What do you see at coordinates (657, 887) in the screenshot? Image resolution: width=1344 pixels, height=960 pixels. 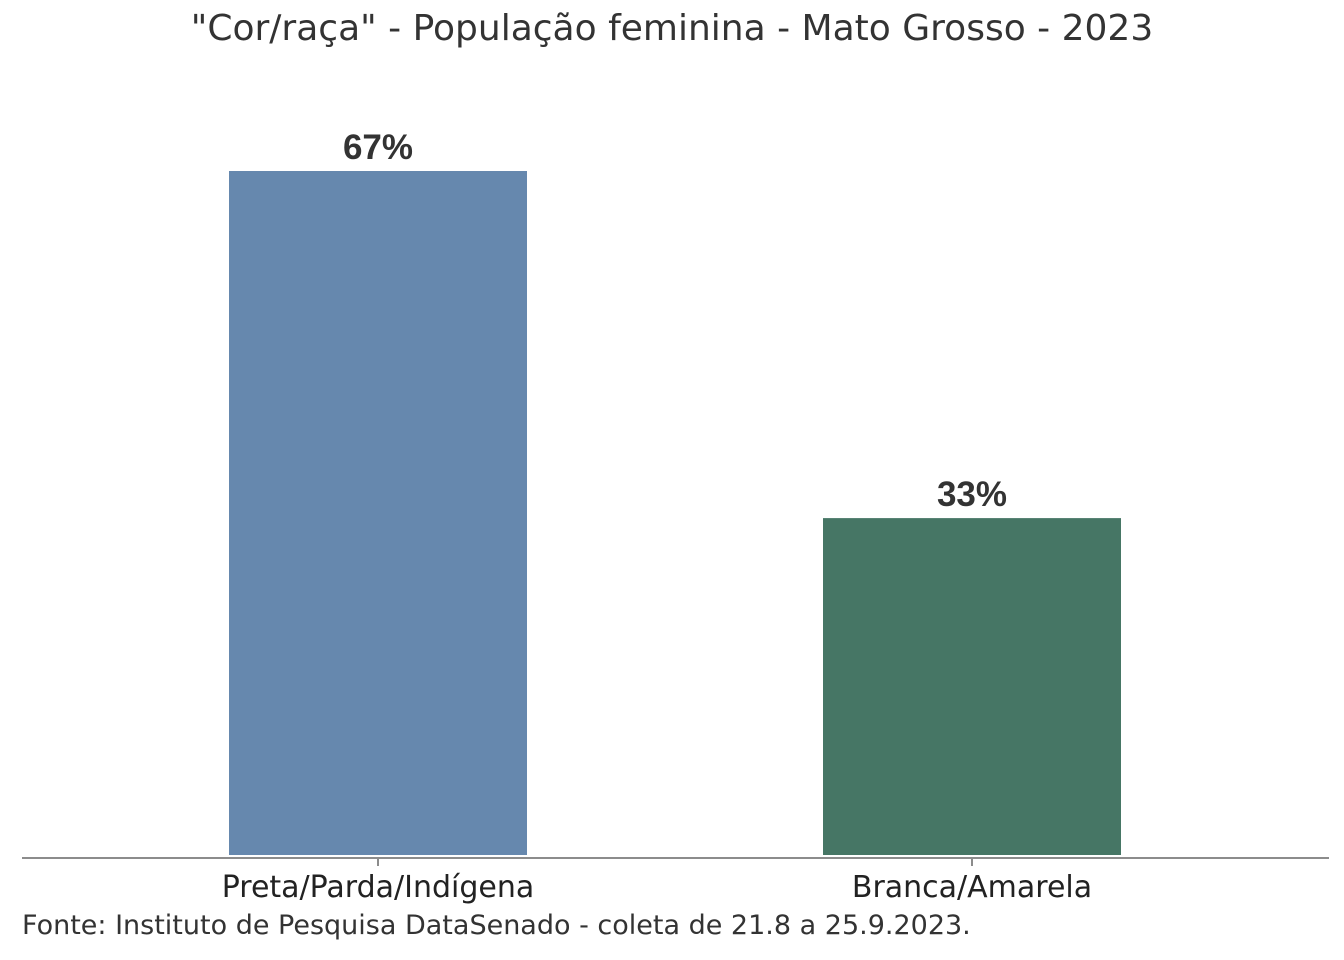 I see `x-axis-tick-labels: Preta/Parda/Indígena Branca/Amarela` at bounding box center [657, 887].